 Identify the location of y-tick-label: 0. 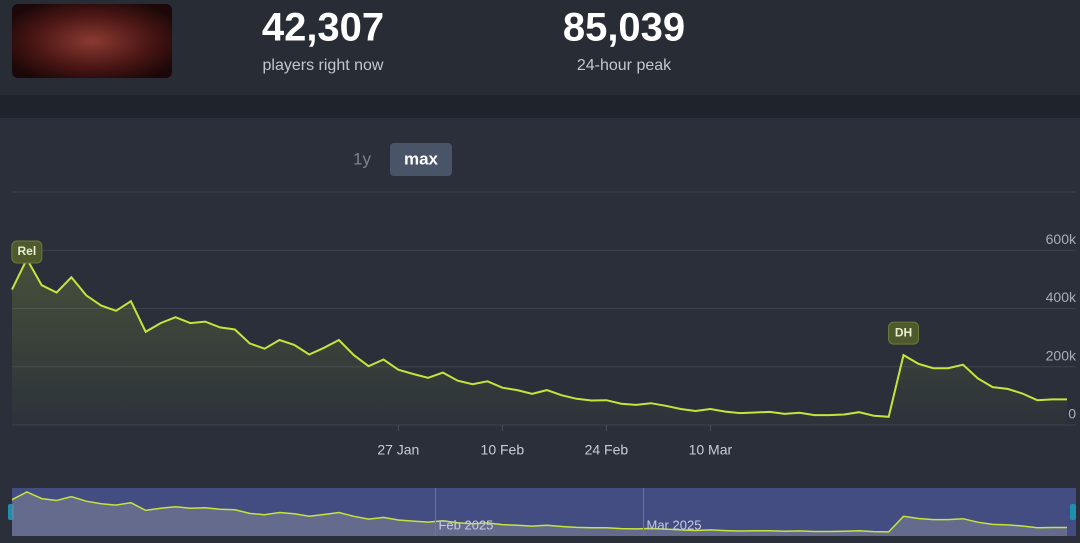
(1072, 414).